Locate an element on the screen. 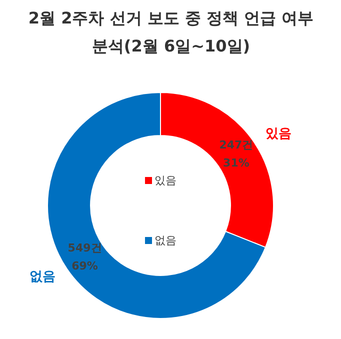 Image resolution: width=341 pixels, height=339 pixels. data-label: 549건 69% is located at coordinates (85, 256).